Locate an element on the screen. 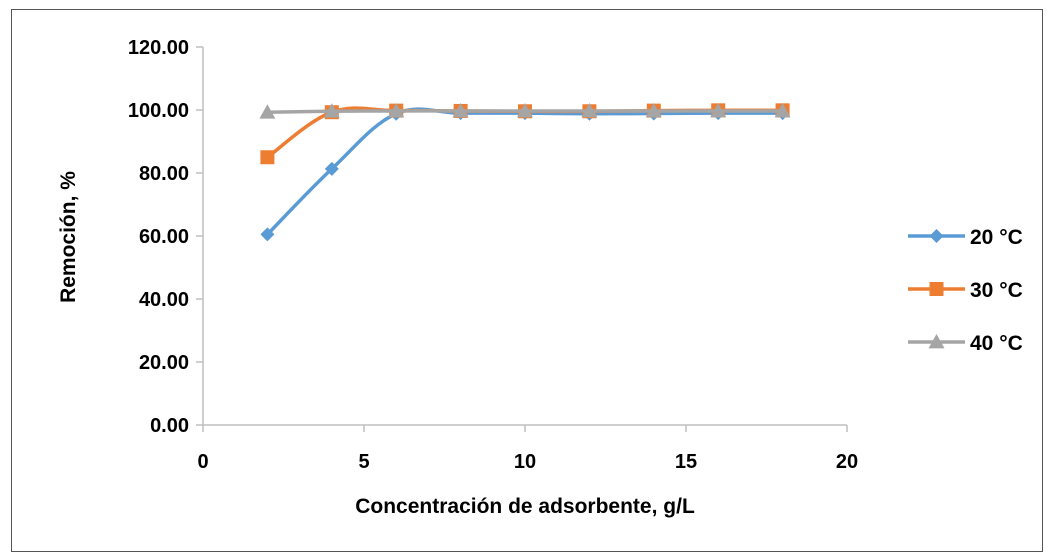 This screenshot has width=1054, height=557. x-tick-label: 10 is located at coordinates (525, 462).